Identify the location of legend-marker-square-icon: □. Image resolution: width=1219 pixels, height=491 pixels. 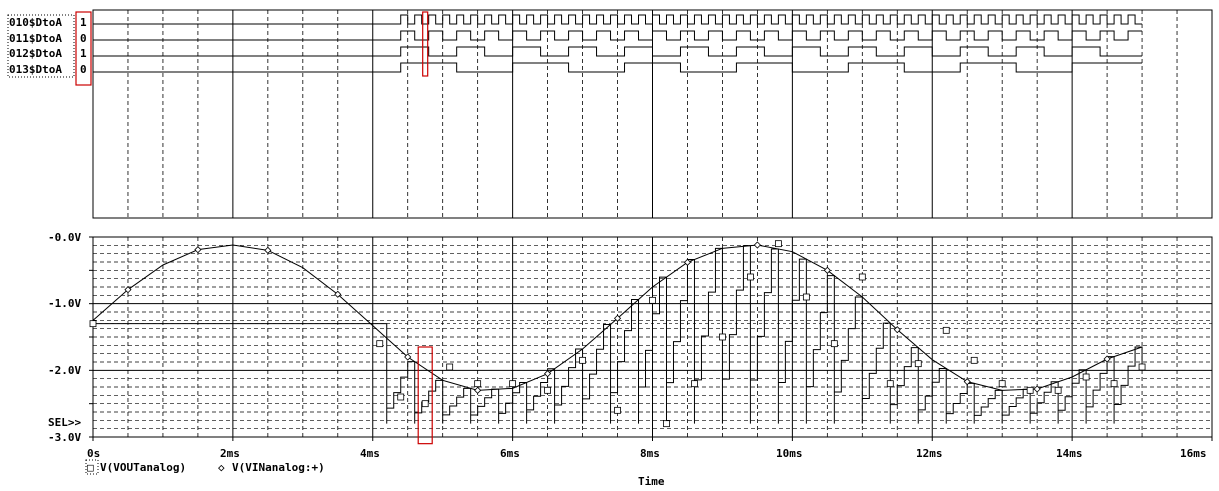
(90, 467).